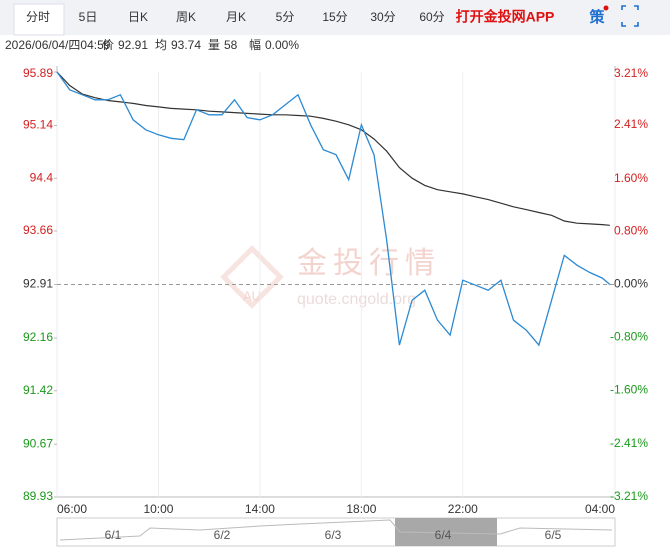  I want to click on info-avg: 93.74, so click(186, 45).